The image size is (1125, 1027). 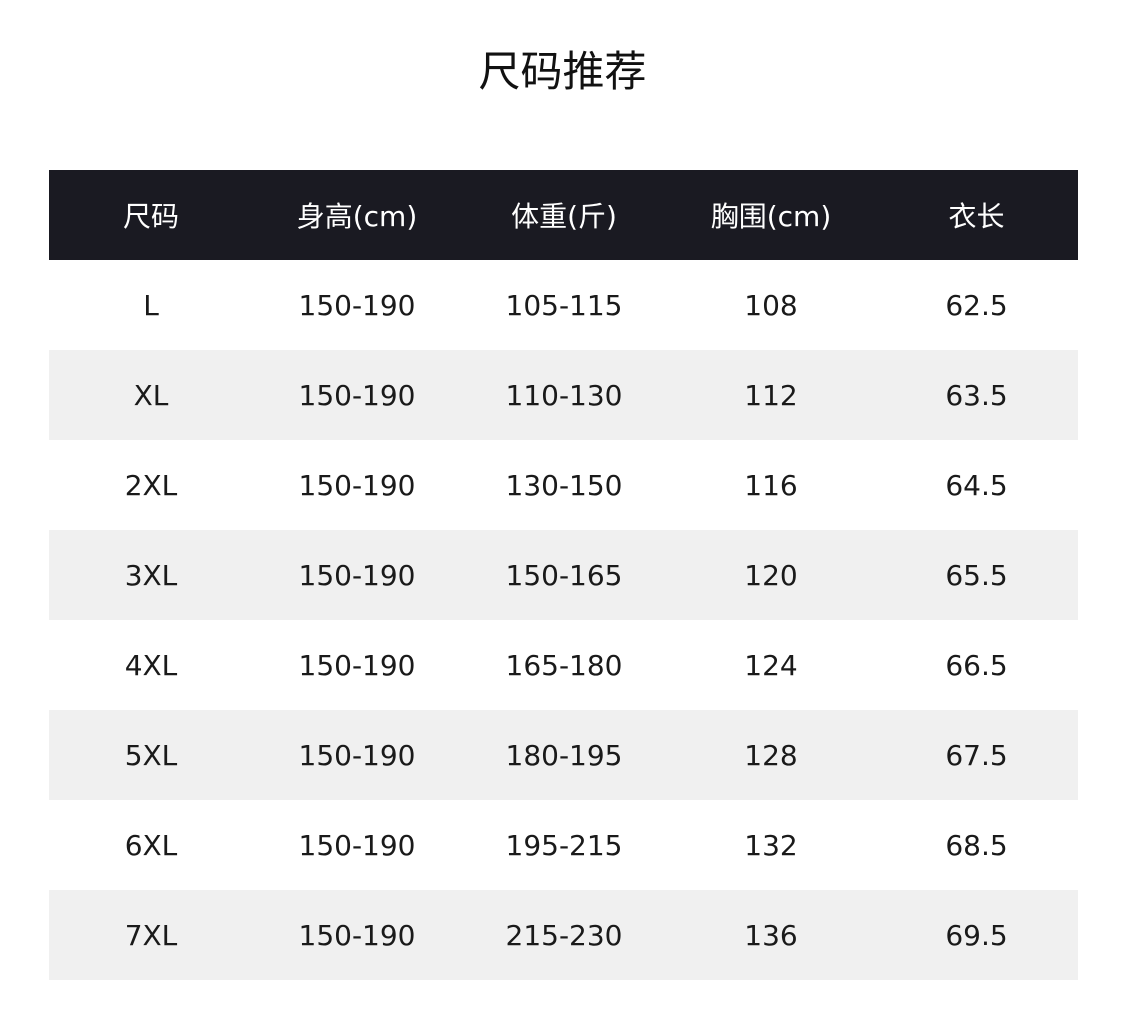 I want to click on table-cell: 180-195, so click(x=564, y=755).